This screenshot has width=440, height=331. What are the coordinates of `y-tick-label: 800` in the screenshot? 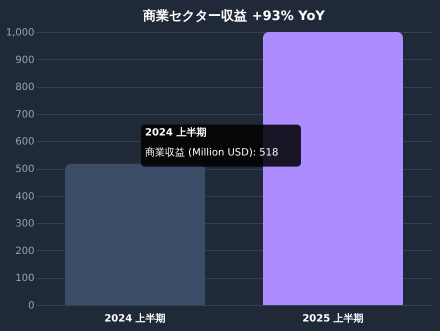 It's located at (24, 88).